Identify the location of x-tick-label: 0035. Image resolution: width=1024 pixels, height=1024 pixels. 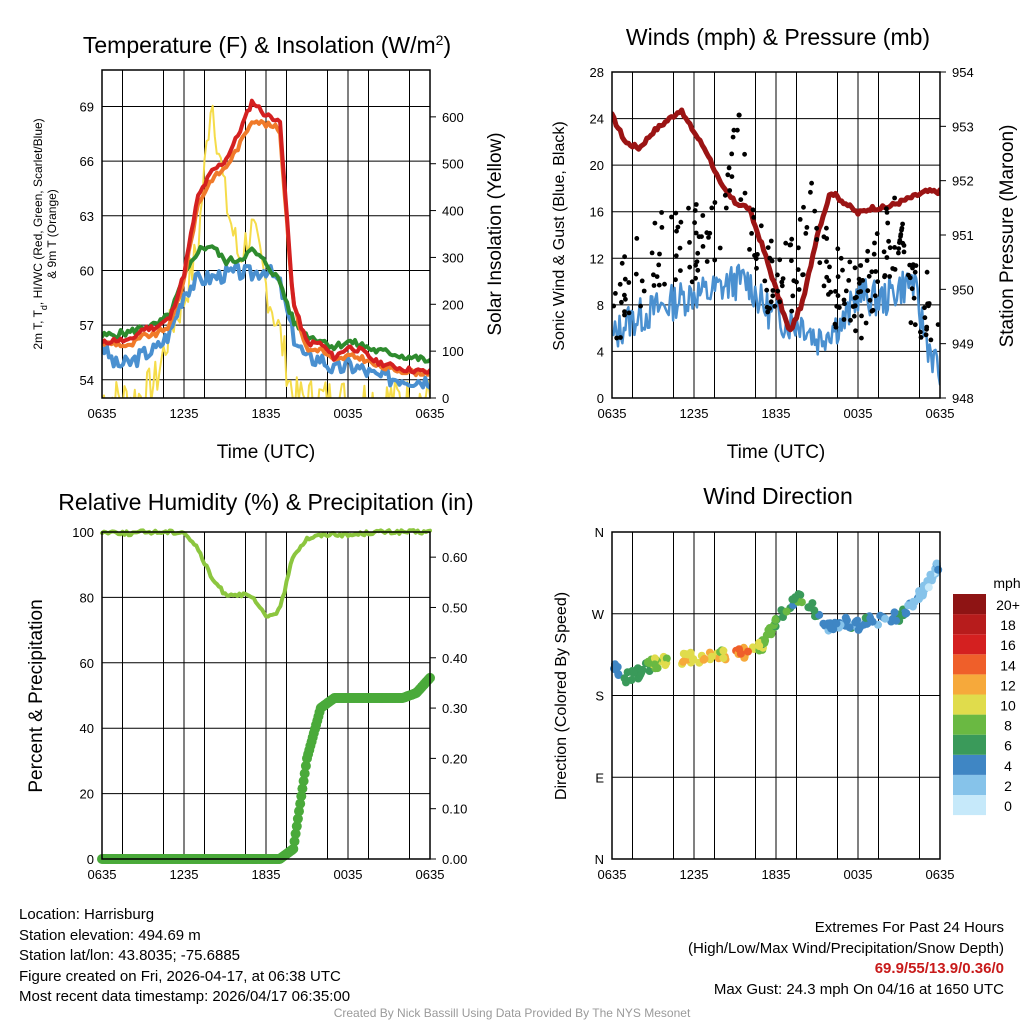
(858, 874).